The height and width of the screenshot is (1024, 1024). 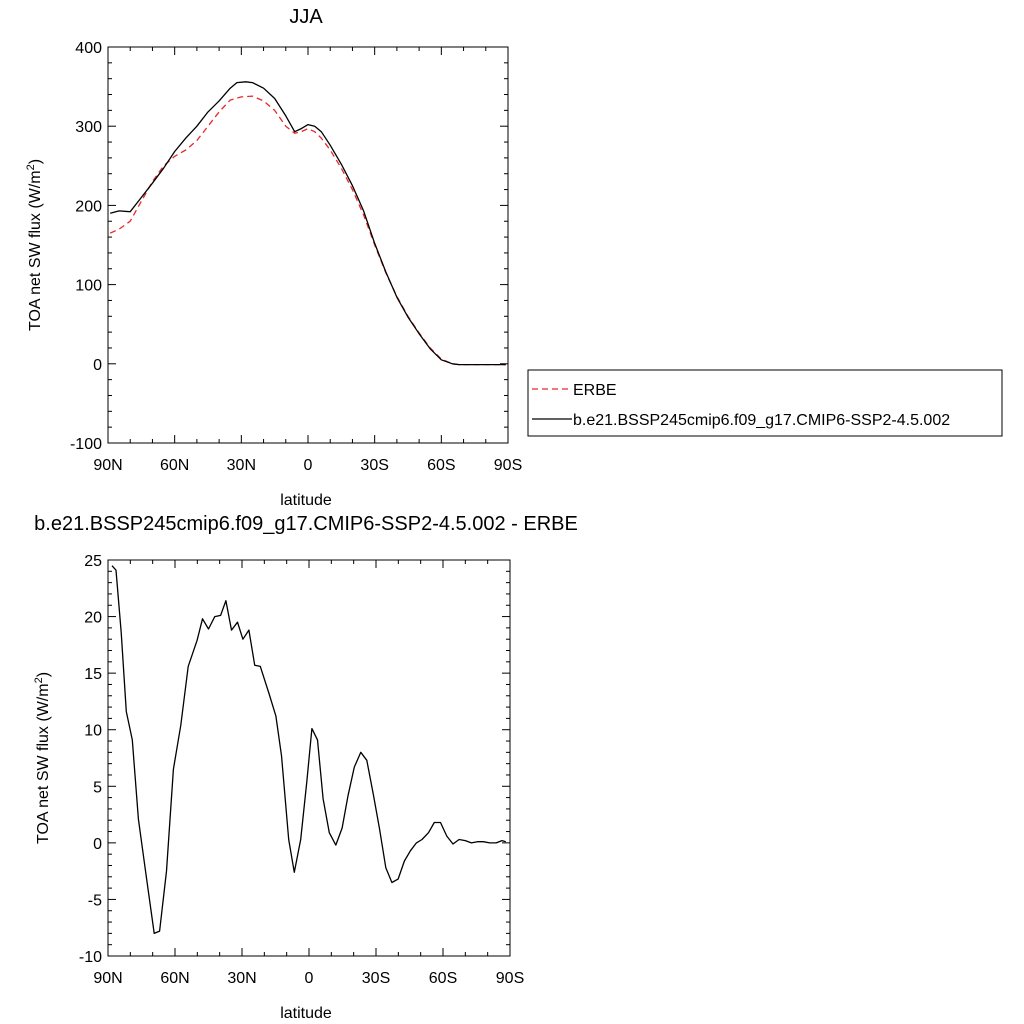 I want to click on bottom-series-line-difference, so click(x=308, y=750).